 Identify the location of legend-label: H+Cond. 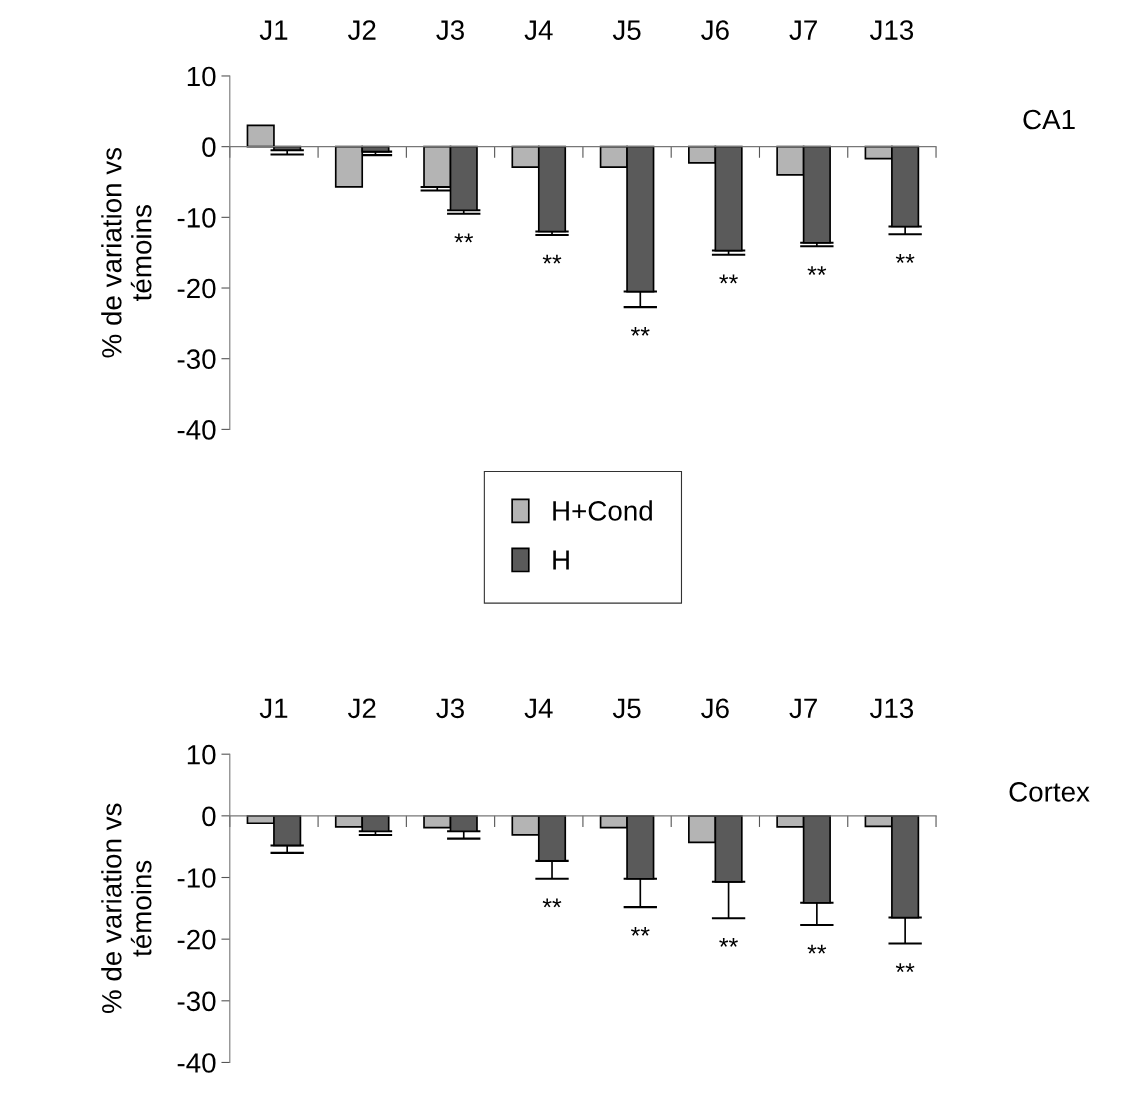
(602, 510).